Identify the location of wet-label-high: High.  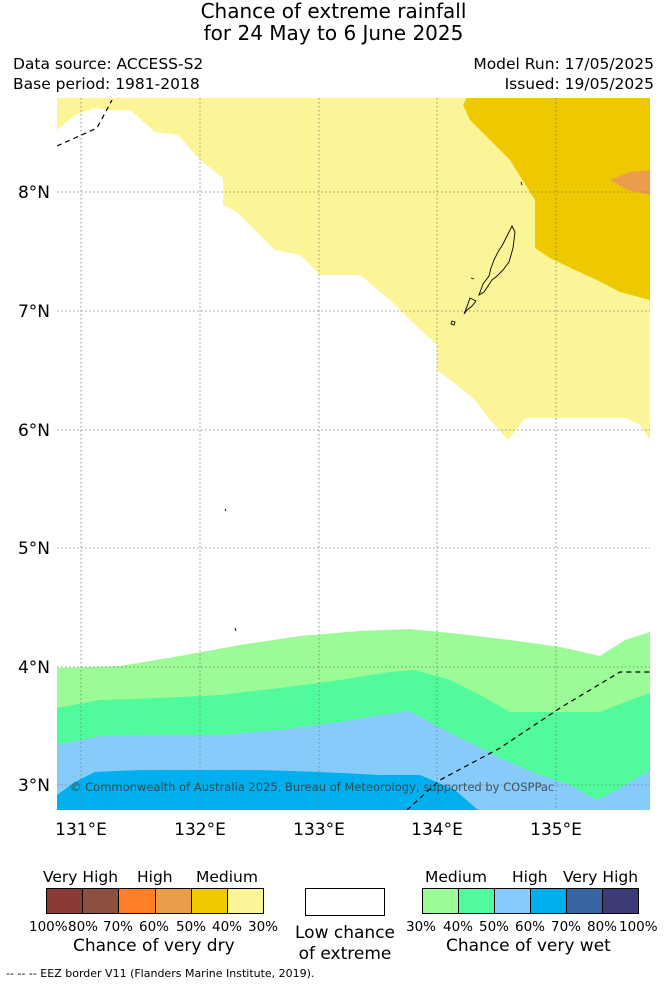
(530, 877).